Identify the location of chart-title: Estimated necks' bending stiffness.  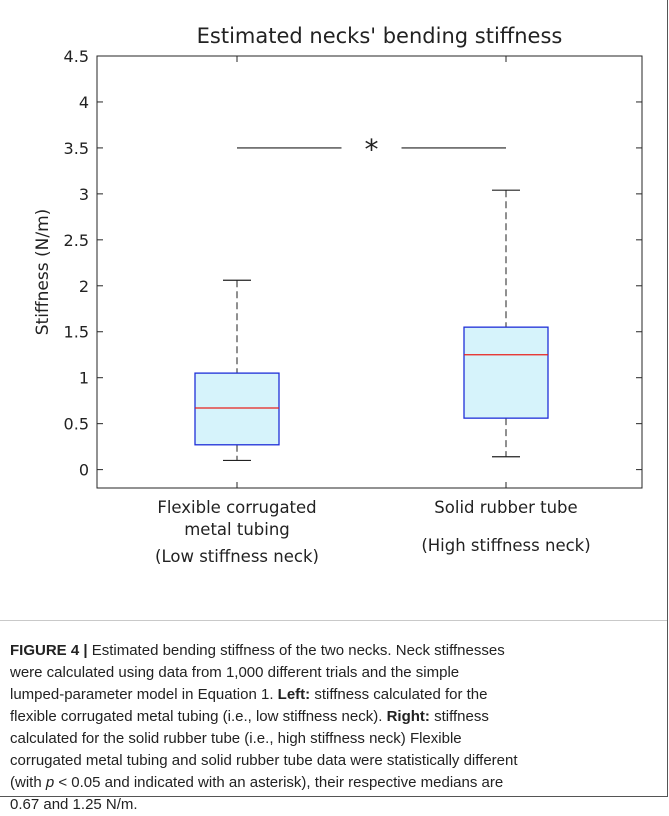
(380, 36).